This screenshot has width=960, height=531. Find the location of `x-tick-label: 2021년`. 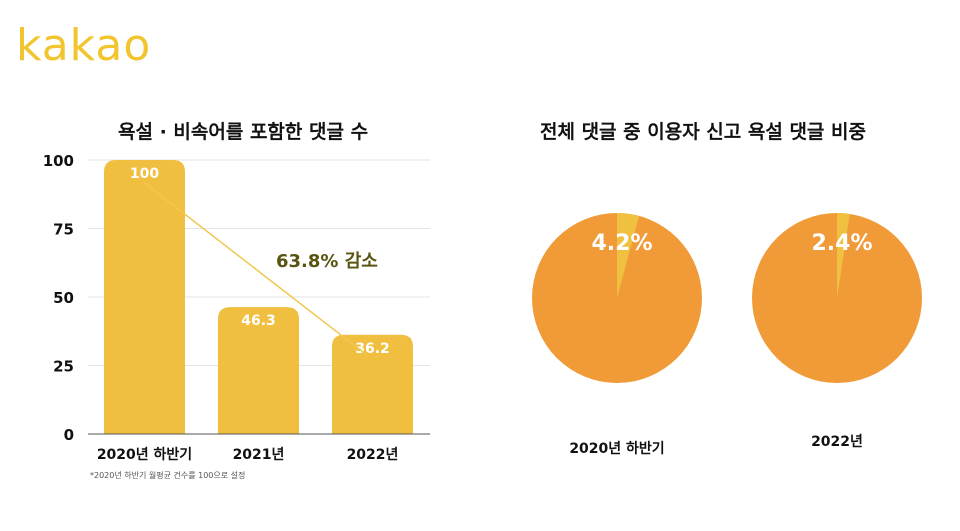

x-tick-label: 2021년 is located at coordinates (259, 455).